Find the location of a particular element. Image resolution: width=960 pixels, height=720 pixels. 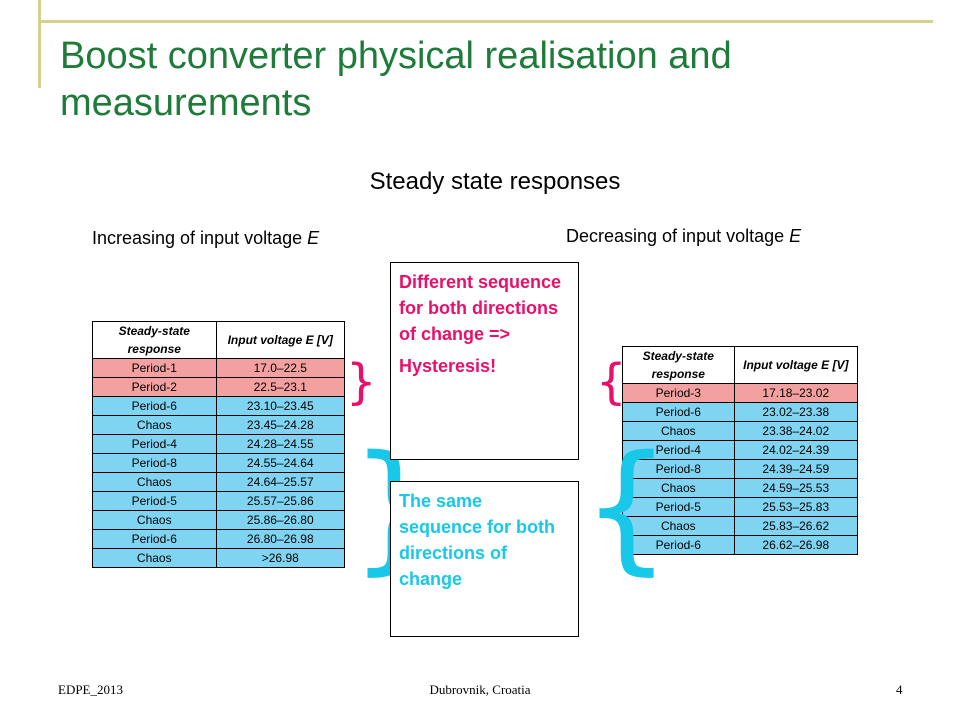

cell-voltage: 24.39–24.59 is located at coordinates (796, 469).